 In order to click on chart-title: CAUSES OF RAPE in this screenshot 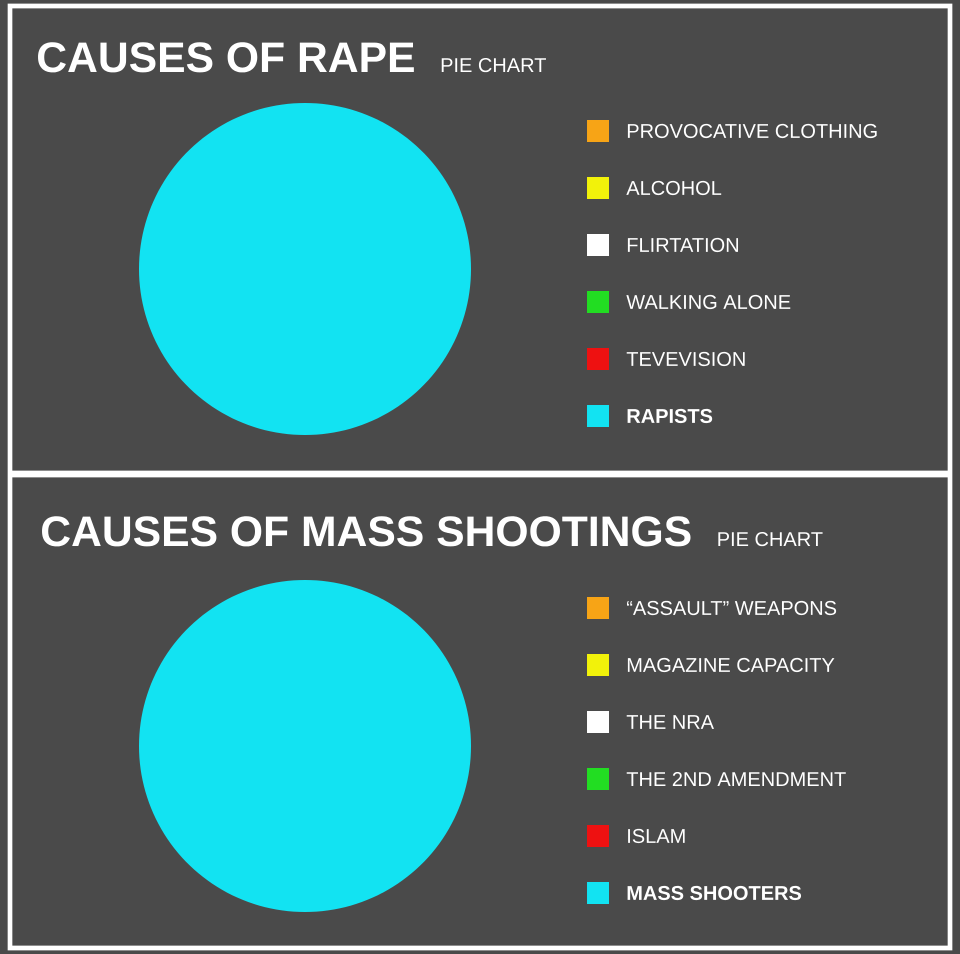, I will do `click(226, 57)`.